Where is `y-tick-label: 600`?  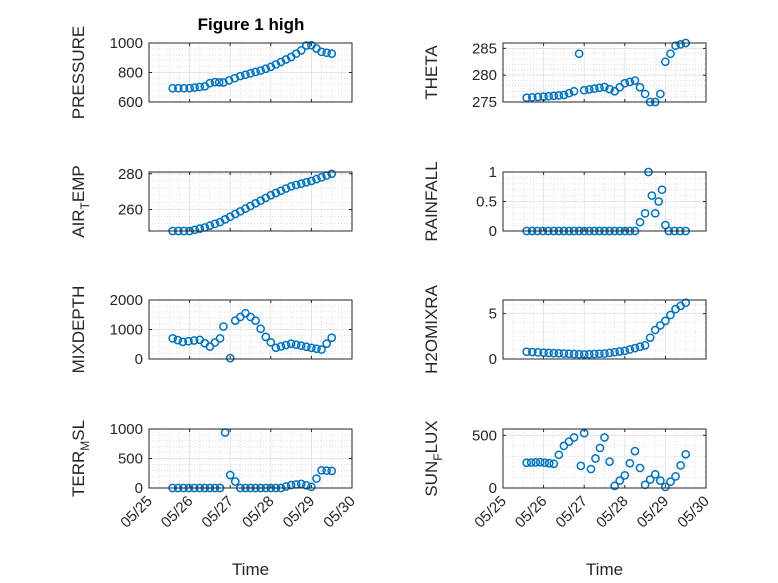 y-tick-label: 600 is located at coordinates (130, 102).